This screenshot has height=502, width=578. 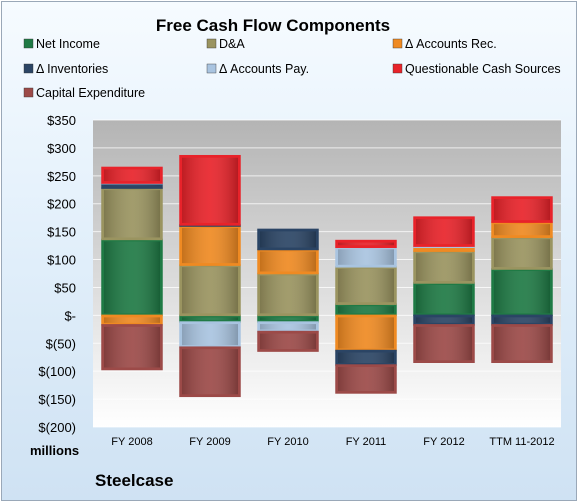 What do you see at coordinates (366, 257) in the screenshot?
I see `bar-accounts-pay-fy-2011-shade` at bounding box center [366, 257].